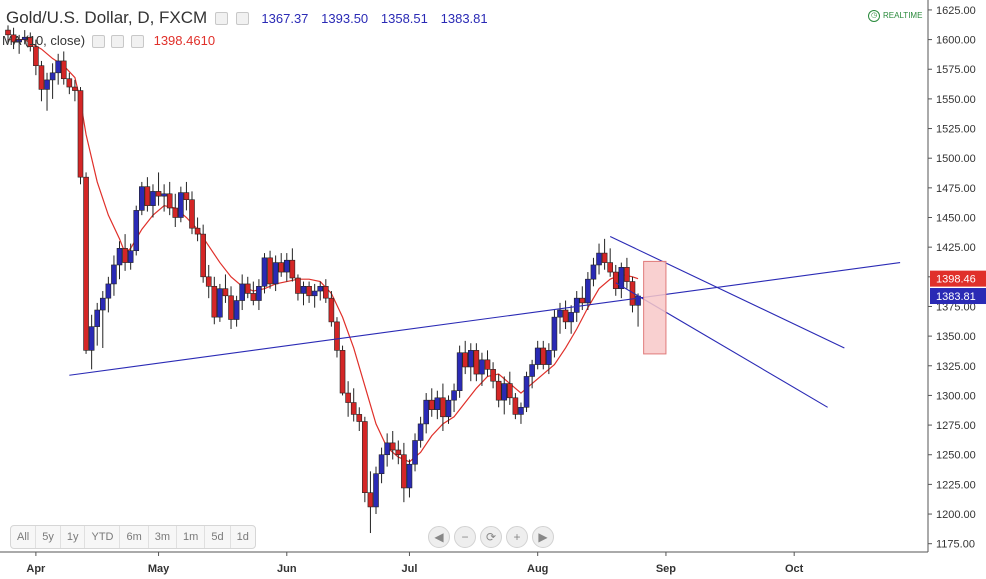 Image resolution: width=986 pixels, height=579 pixels. Describe the element at coordinates (218, 537) in the screenshot. I see `range-button-5d: 5d` at that location.